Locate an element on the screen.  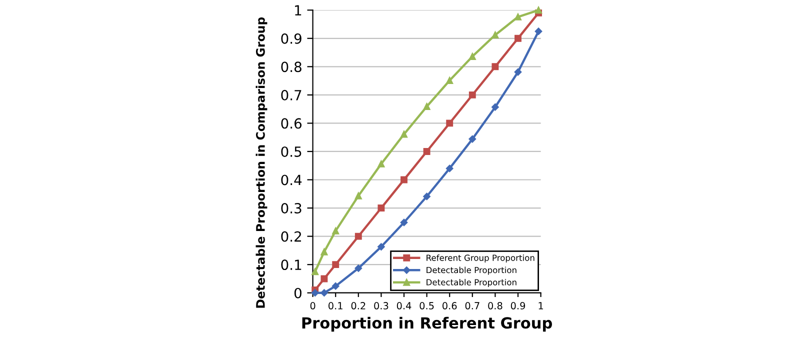
y-axis-title: Detectable Proportion in Comparison Group is located at coordinates (262, 162).